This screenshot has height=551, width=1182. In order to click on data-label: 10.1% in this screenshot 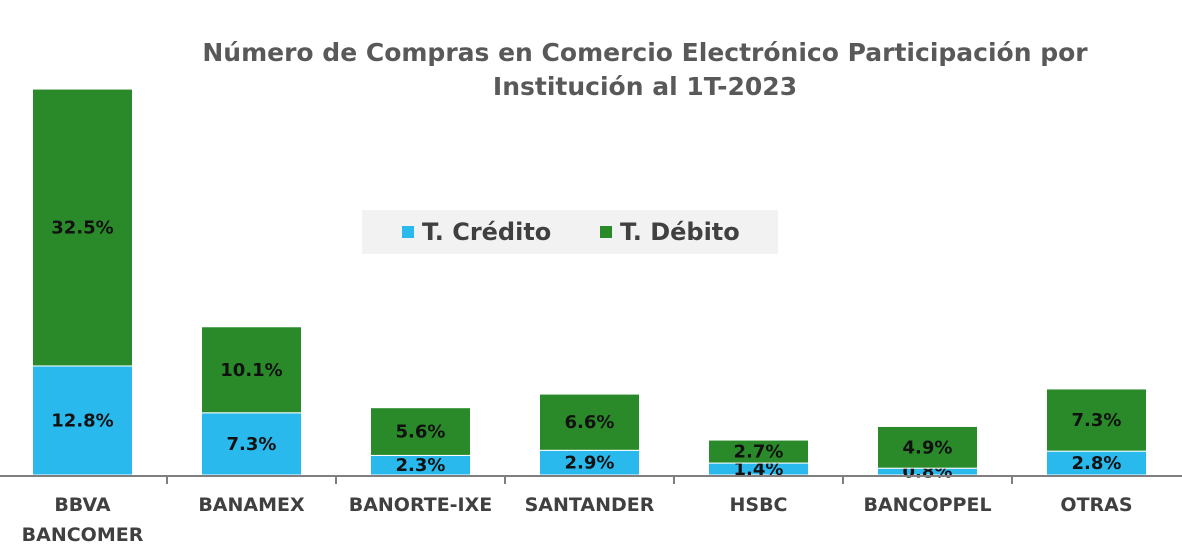, I will do `click(251, 370)`.